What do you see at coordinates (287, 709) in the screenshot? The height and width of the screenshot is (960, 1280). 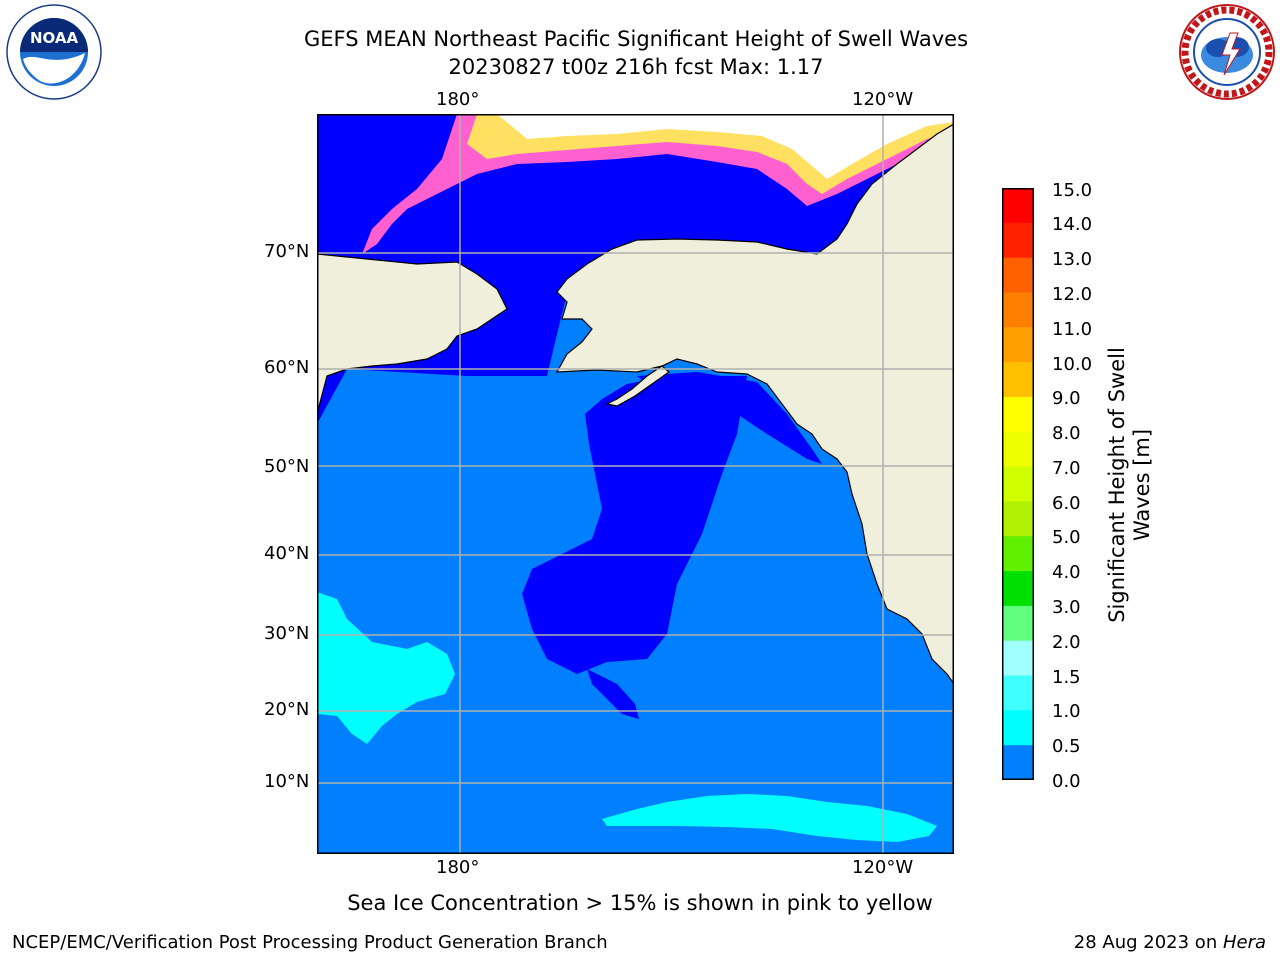 I see `lat-label-20n: 20°N` at bounding box center [287, 709].